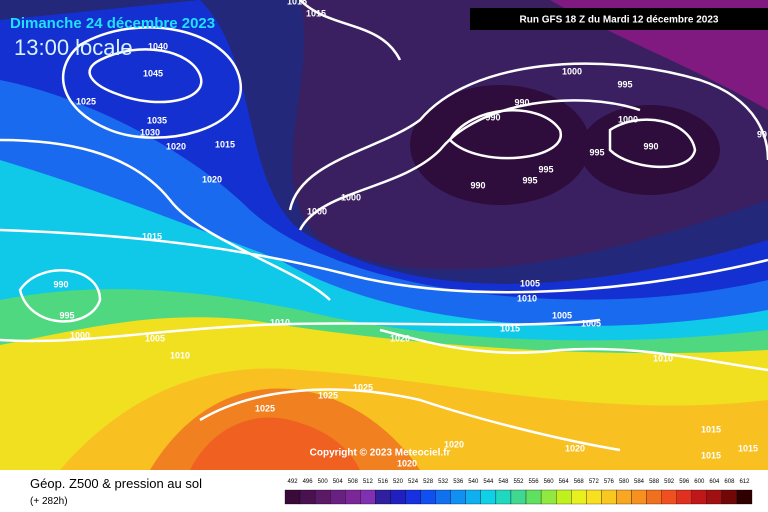 The height and width of the screenshot is (512, 768). What do you see at coordinates (699, 482) in the screenshot?
I see `scale-label: 600` at bounding box center [699, 482].